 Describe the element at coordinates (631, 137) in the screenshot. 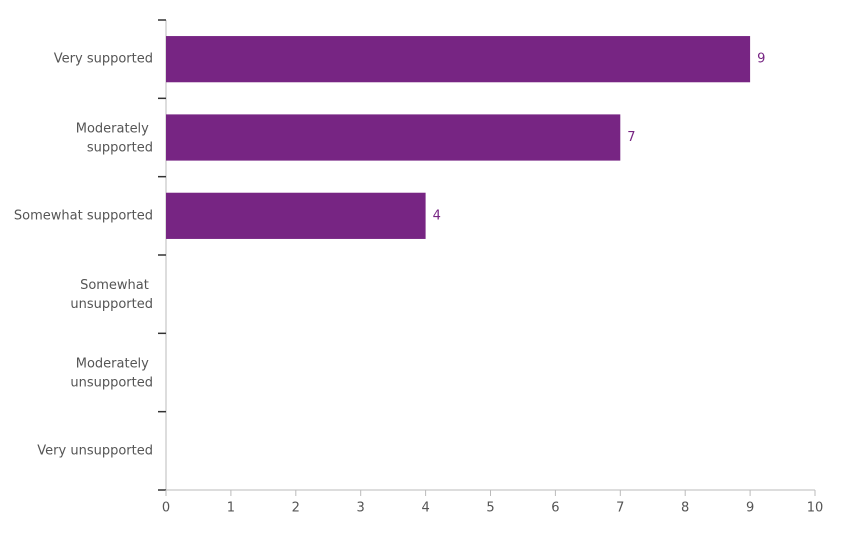

I see `value-label: 7` at that location.